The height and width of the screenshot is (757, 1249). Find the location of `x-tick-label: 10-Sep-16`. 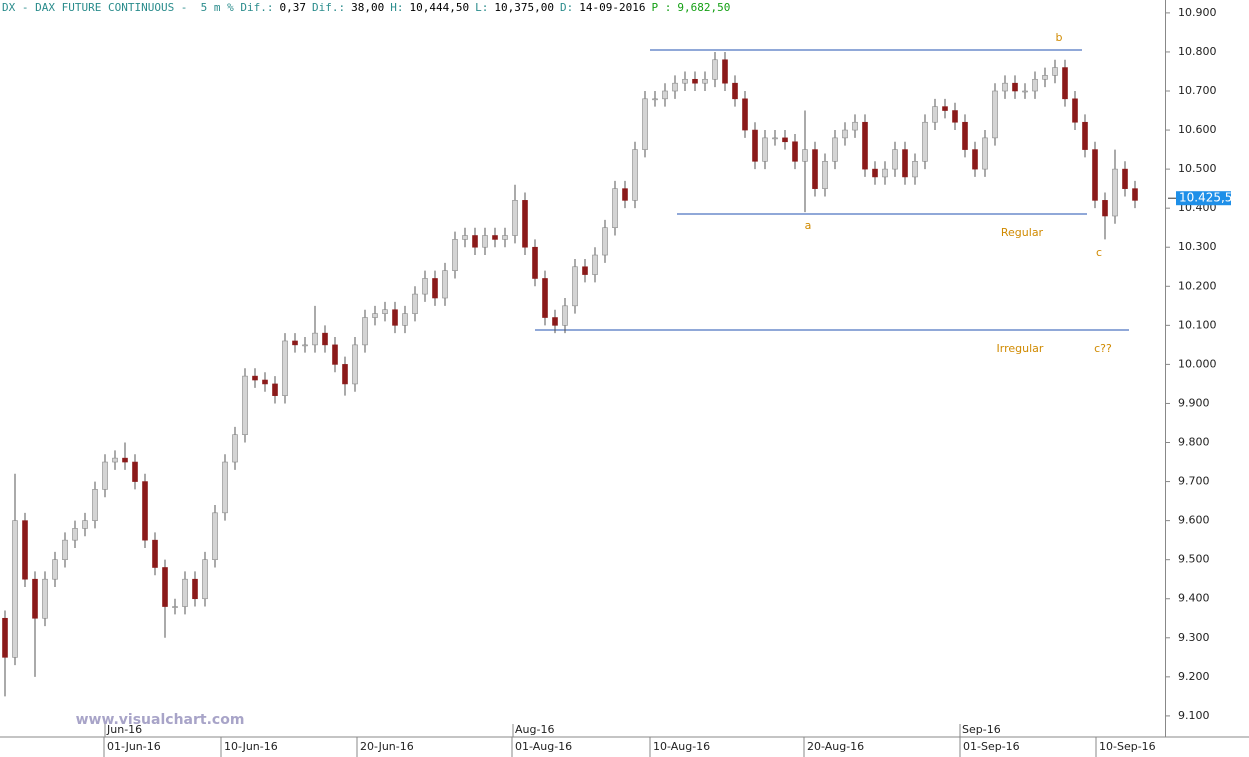

x-tick-label: 10-Sep-16 is located at coordinates (1127, 746).